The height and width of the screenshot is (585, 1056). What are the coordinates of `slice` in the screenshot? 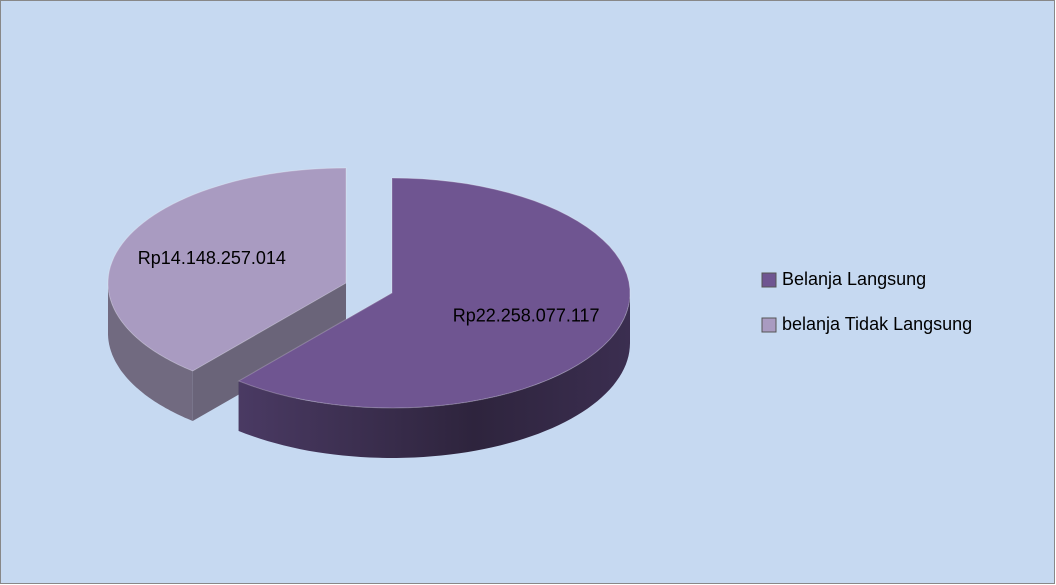 It's located at (227, 294).